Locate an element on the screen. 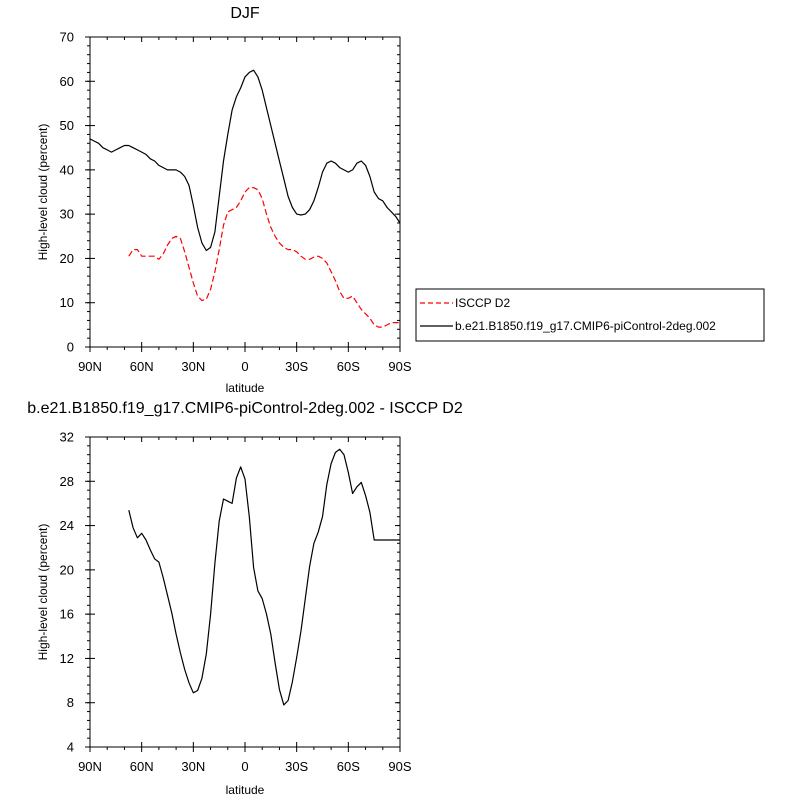 The height and width of the screenshot is (800, 800). chart-bottom-xtick-label: 90N is located at coordinates (90, 766).